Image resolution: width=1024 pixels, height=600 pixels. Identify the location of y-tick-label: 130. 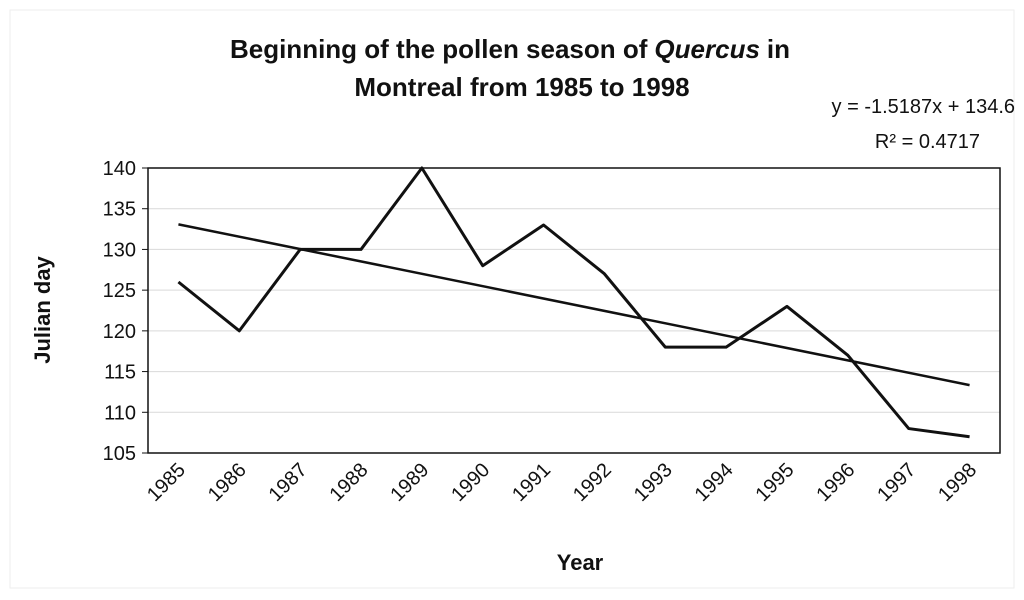
(119, 250).